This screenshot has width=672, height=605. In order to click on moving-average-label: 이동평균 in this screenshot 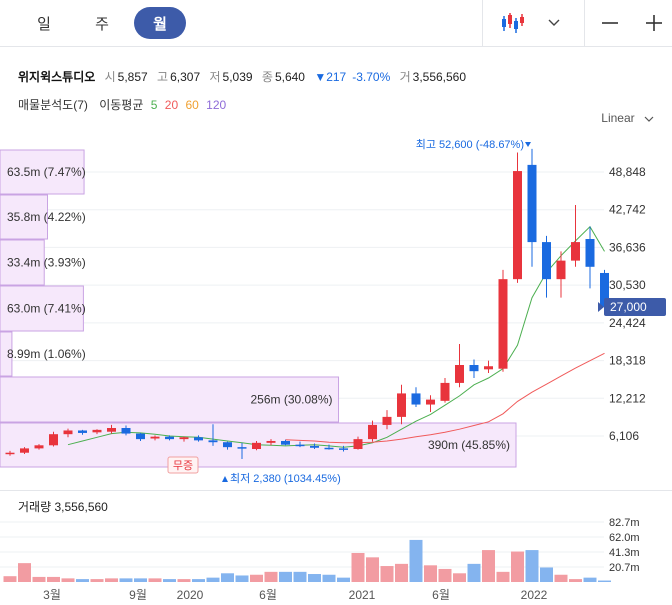, I will do `click(121, 105)`.